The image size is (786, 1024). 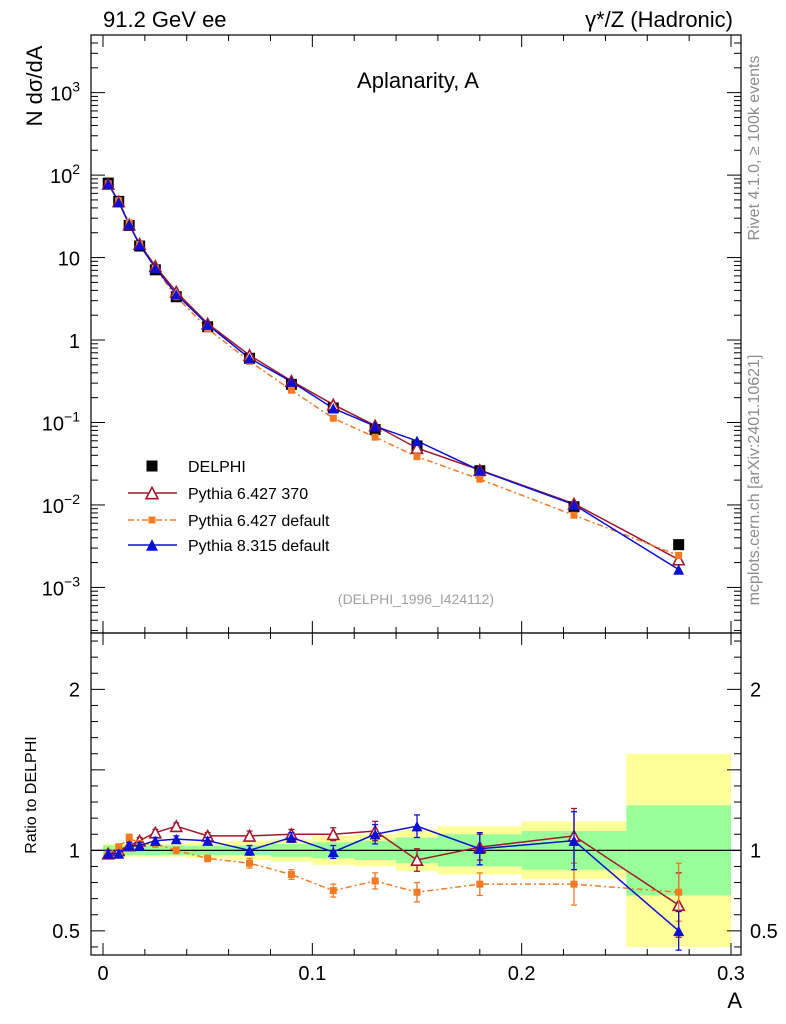 What do you see at coordinates (76, 169) in the screenshot?
I see `y-tick-exponent: 2` at bounding box center [76, 169].